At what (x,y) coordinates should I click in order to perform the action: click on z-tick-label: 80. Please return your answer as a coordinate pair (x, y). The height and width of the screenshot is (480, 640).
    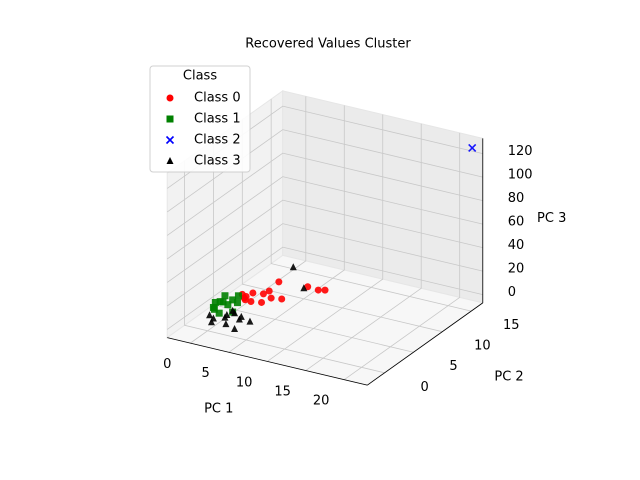
    Looking at the image, I should click on (516, 198).